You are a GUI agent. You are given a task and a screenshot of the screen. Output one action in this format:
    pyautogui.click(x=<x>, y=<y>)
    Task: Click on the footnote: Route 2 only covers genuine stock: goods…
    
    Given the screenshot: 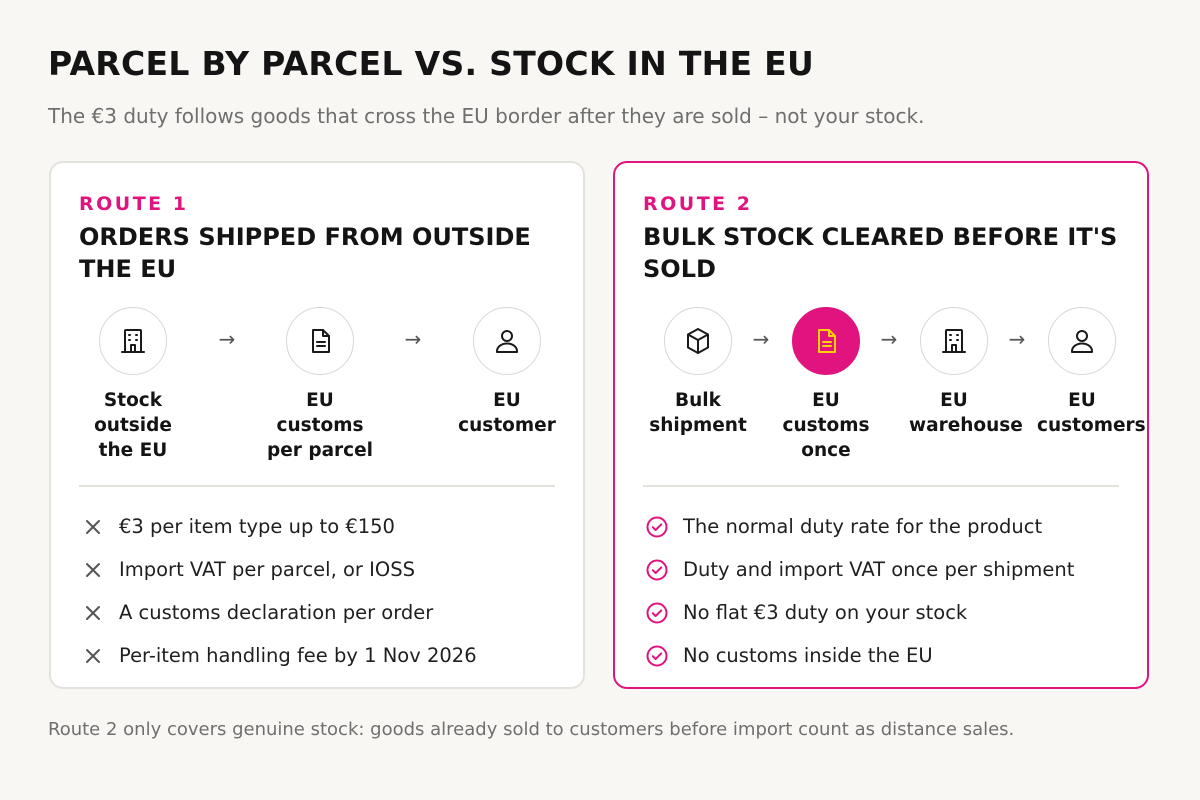 What is the action you would take?
    pyautogui.click(x=531, y=729)
    